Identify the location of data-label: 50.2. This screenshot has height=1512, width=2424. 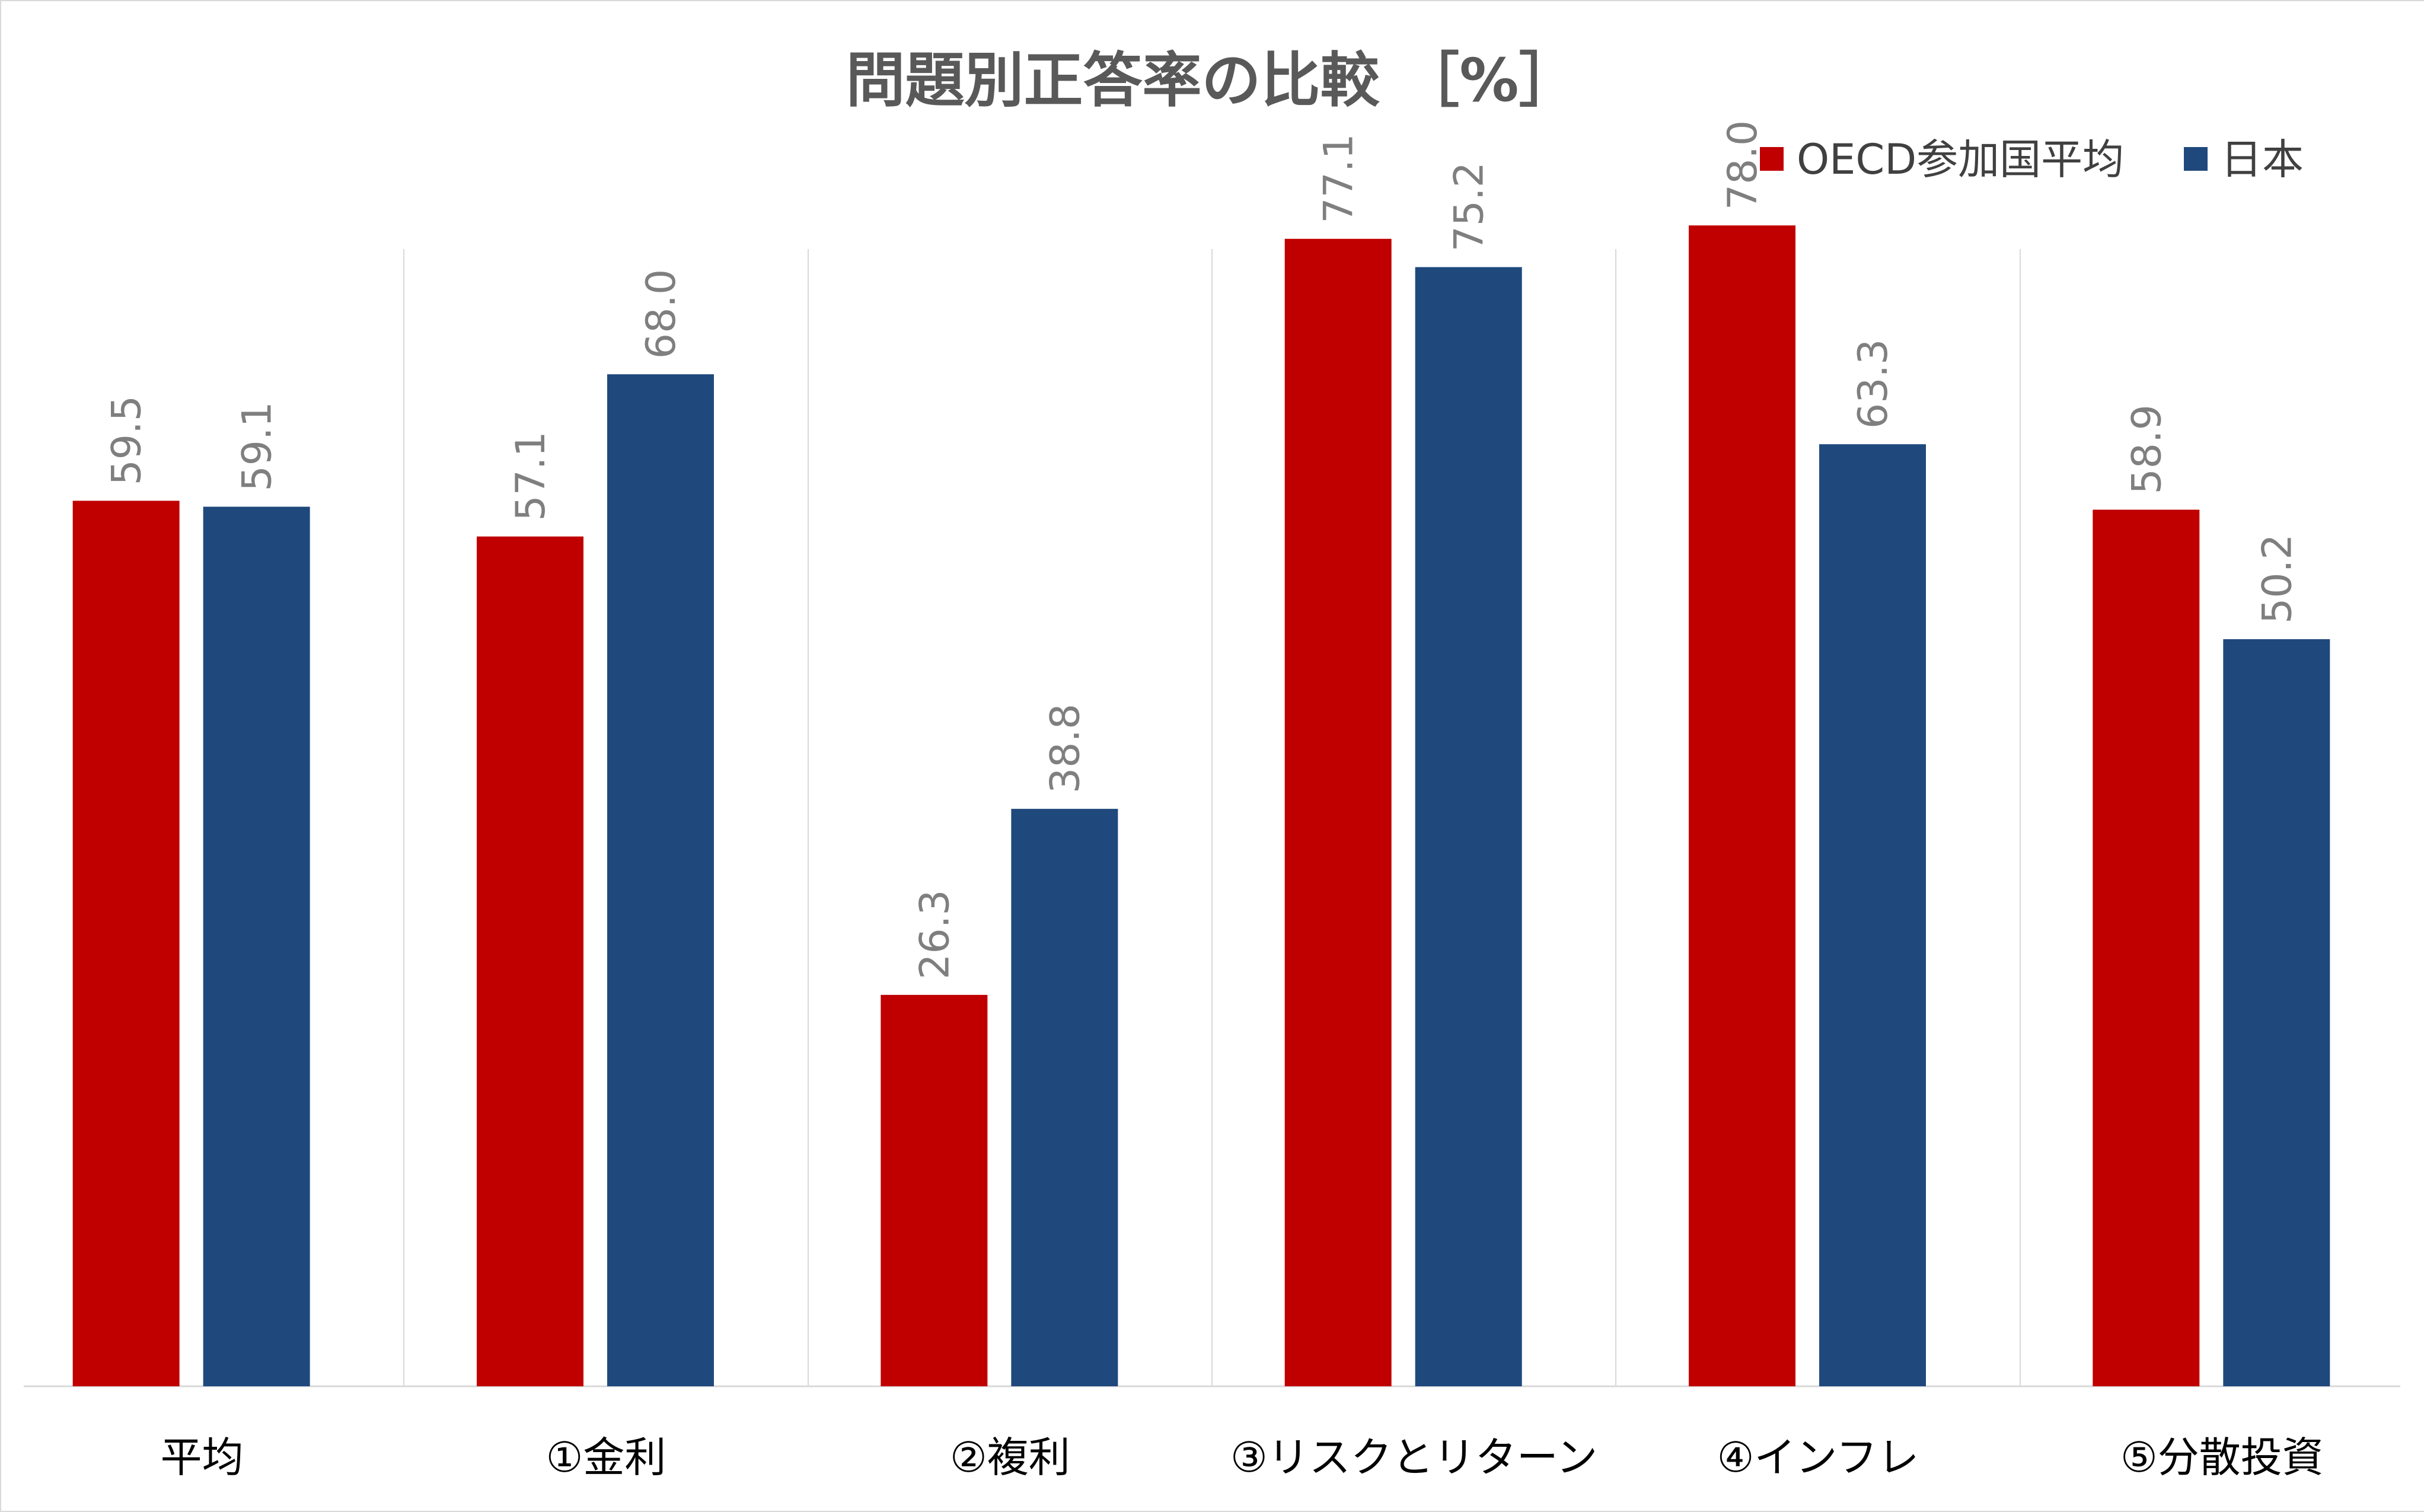
(2277, 579).